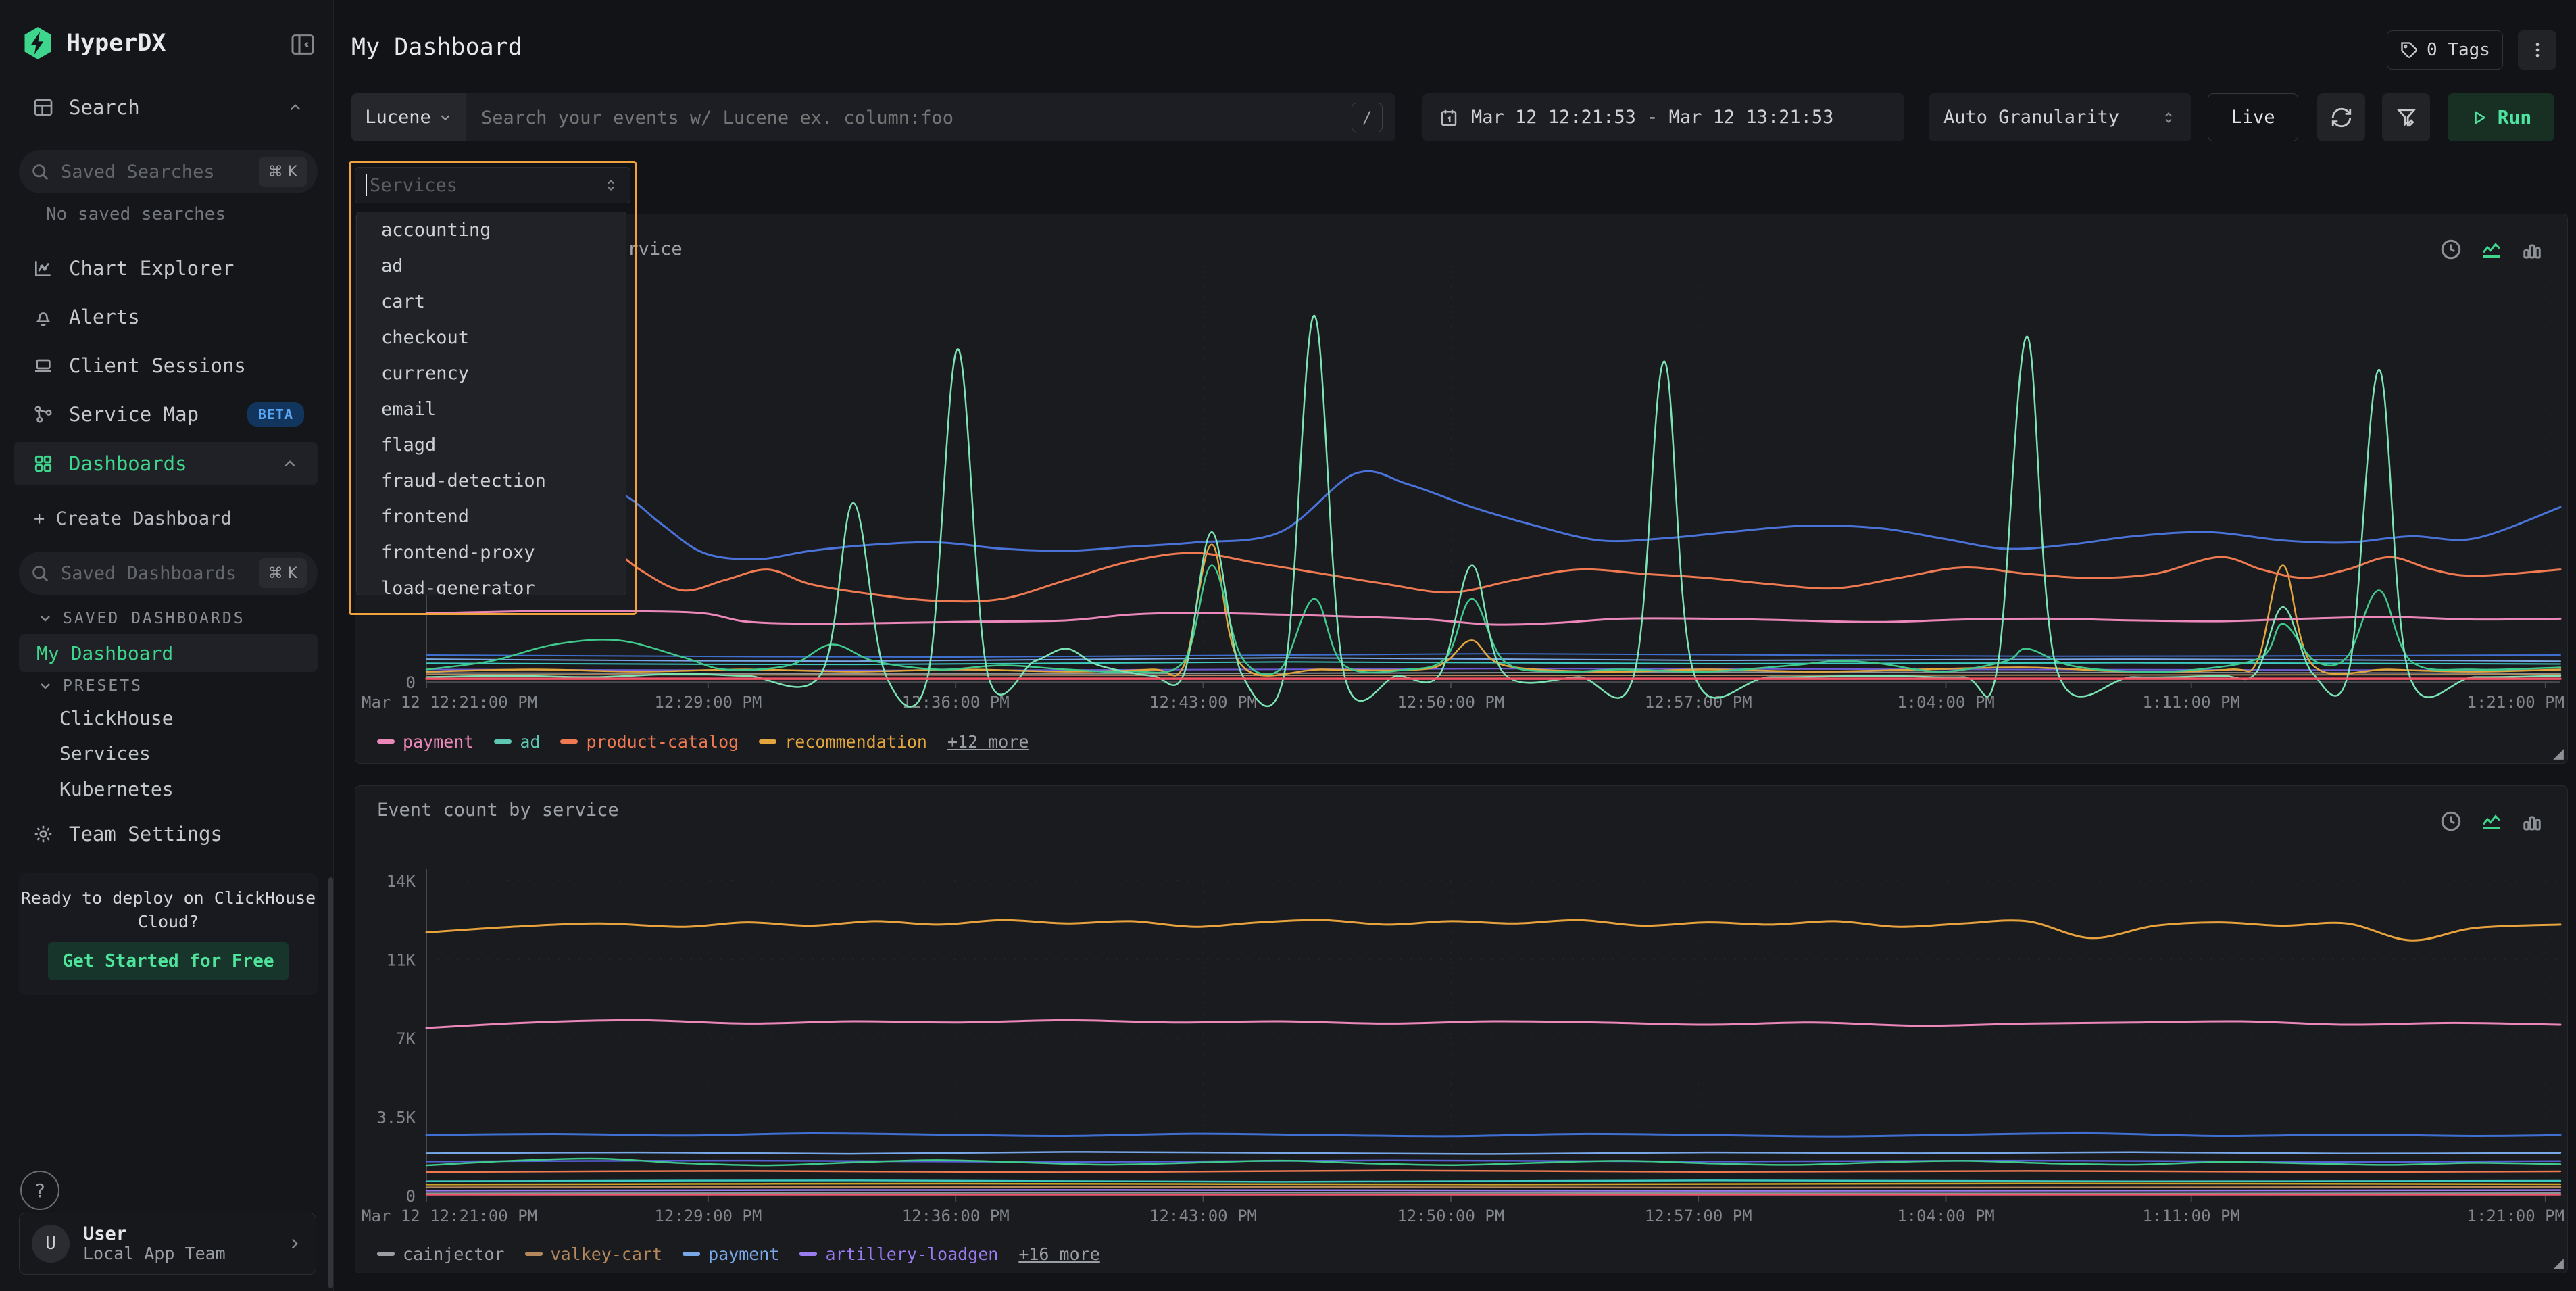  Describe the element at coordinates (166, 463) in the screenshot. I see `sidebar-item-dashboards: Dashboards` at that location.